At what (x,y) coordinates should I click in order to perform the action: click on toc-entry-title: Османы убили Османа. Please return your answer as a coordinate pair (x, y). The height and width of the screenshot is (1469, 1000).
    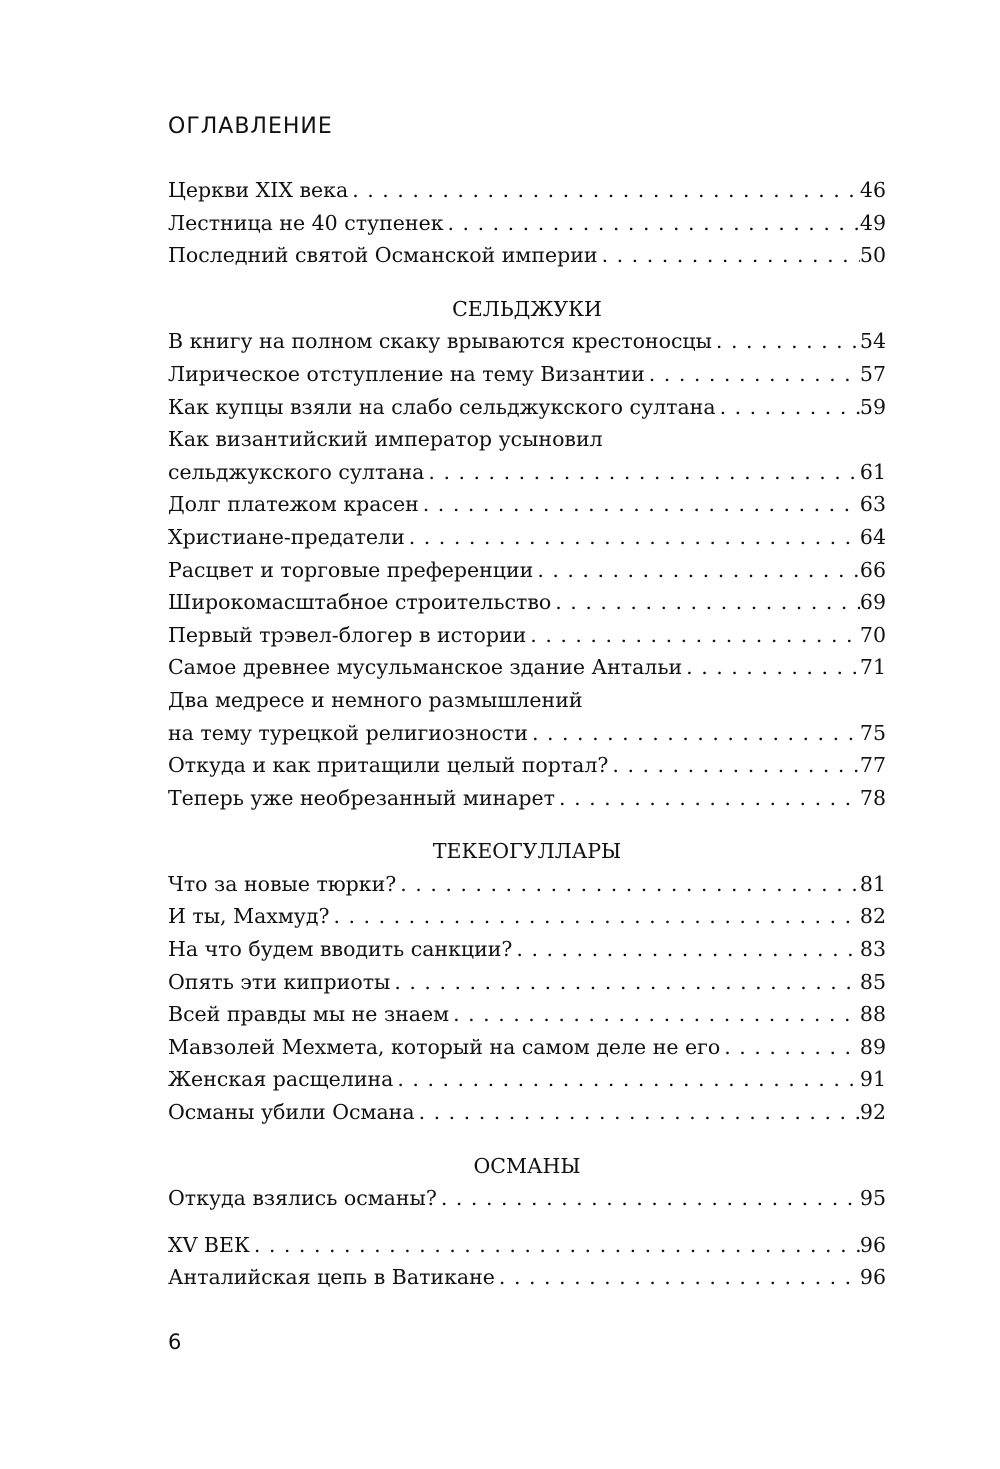
    Looking at the image, I should click on (291, 1112).